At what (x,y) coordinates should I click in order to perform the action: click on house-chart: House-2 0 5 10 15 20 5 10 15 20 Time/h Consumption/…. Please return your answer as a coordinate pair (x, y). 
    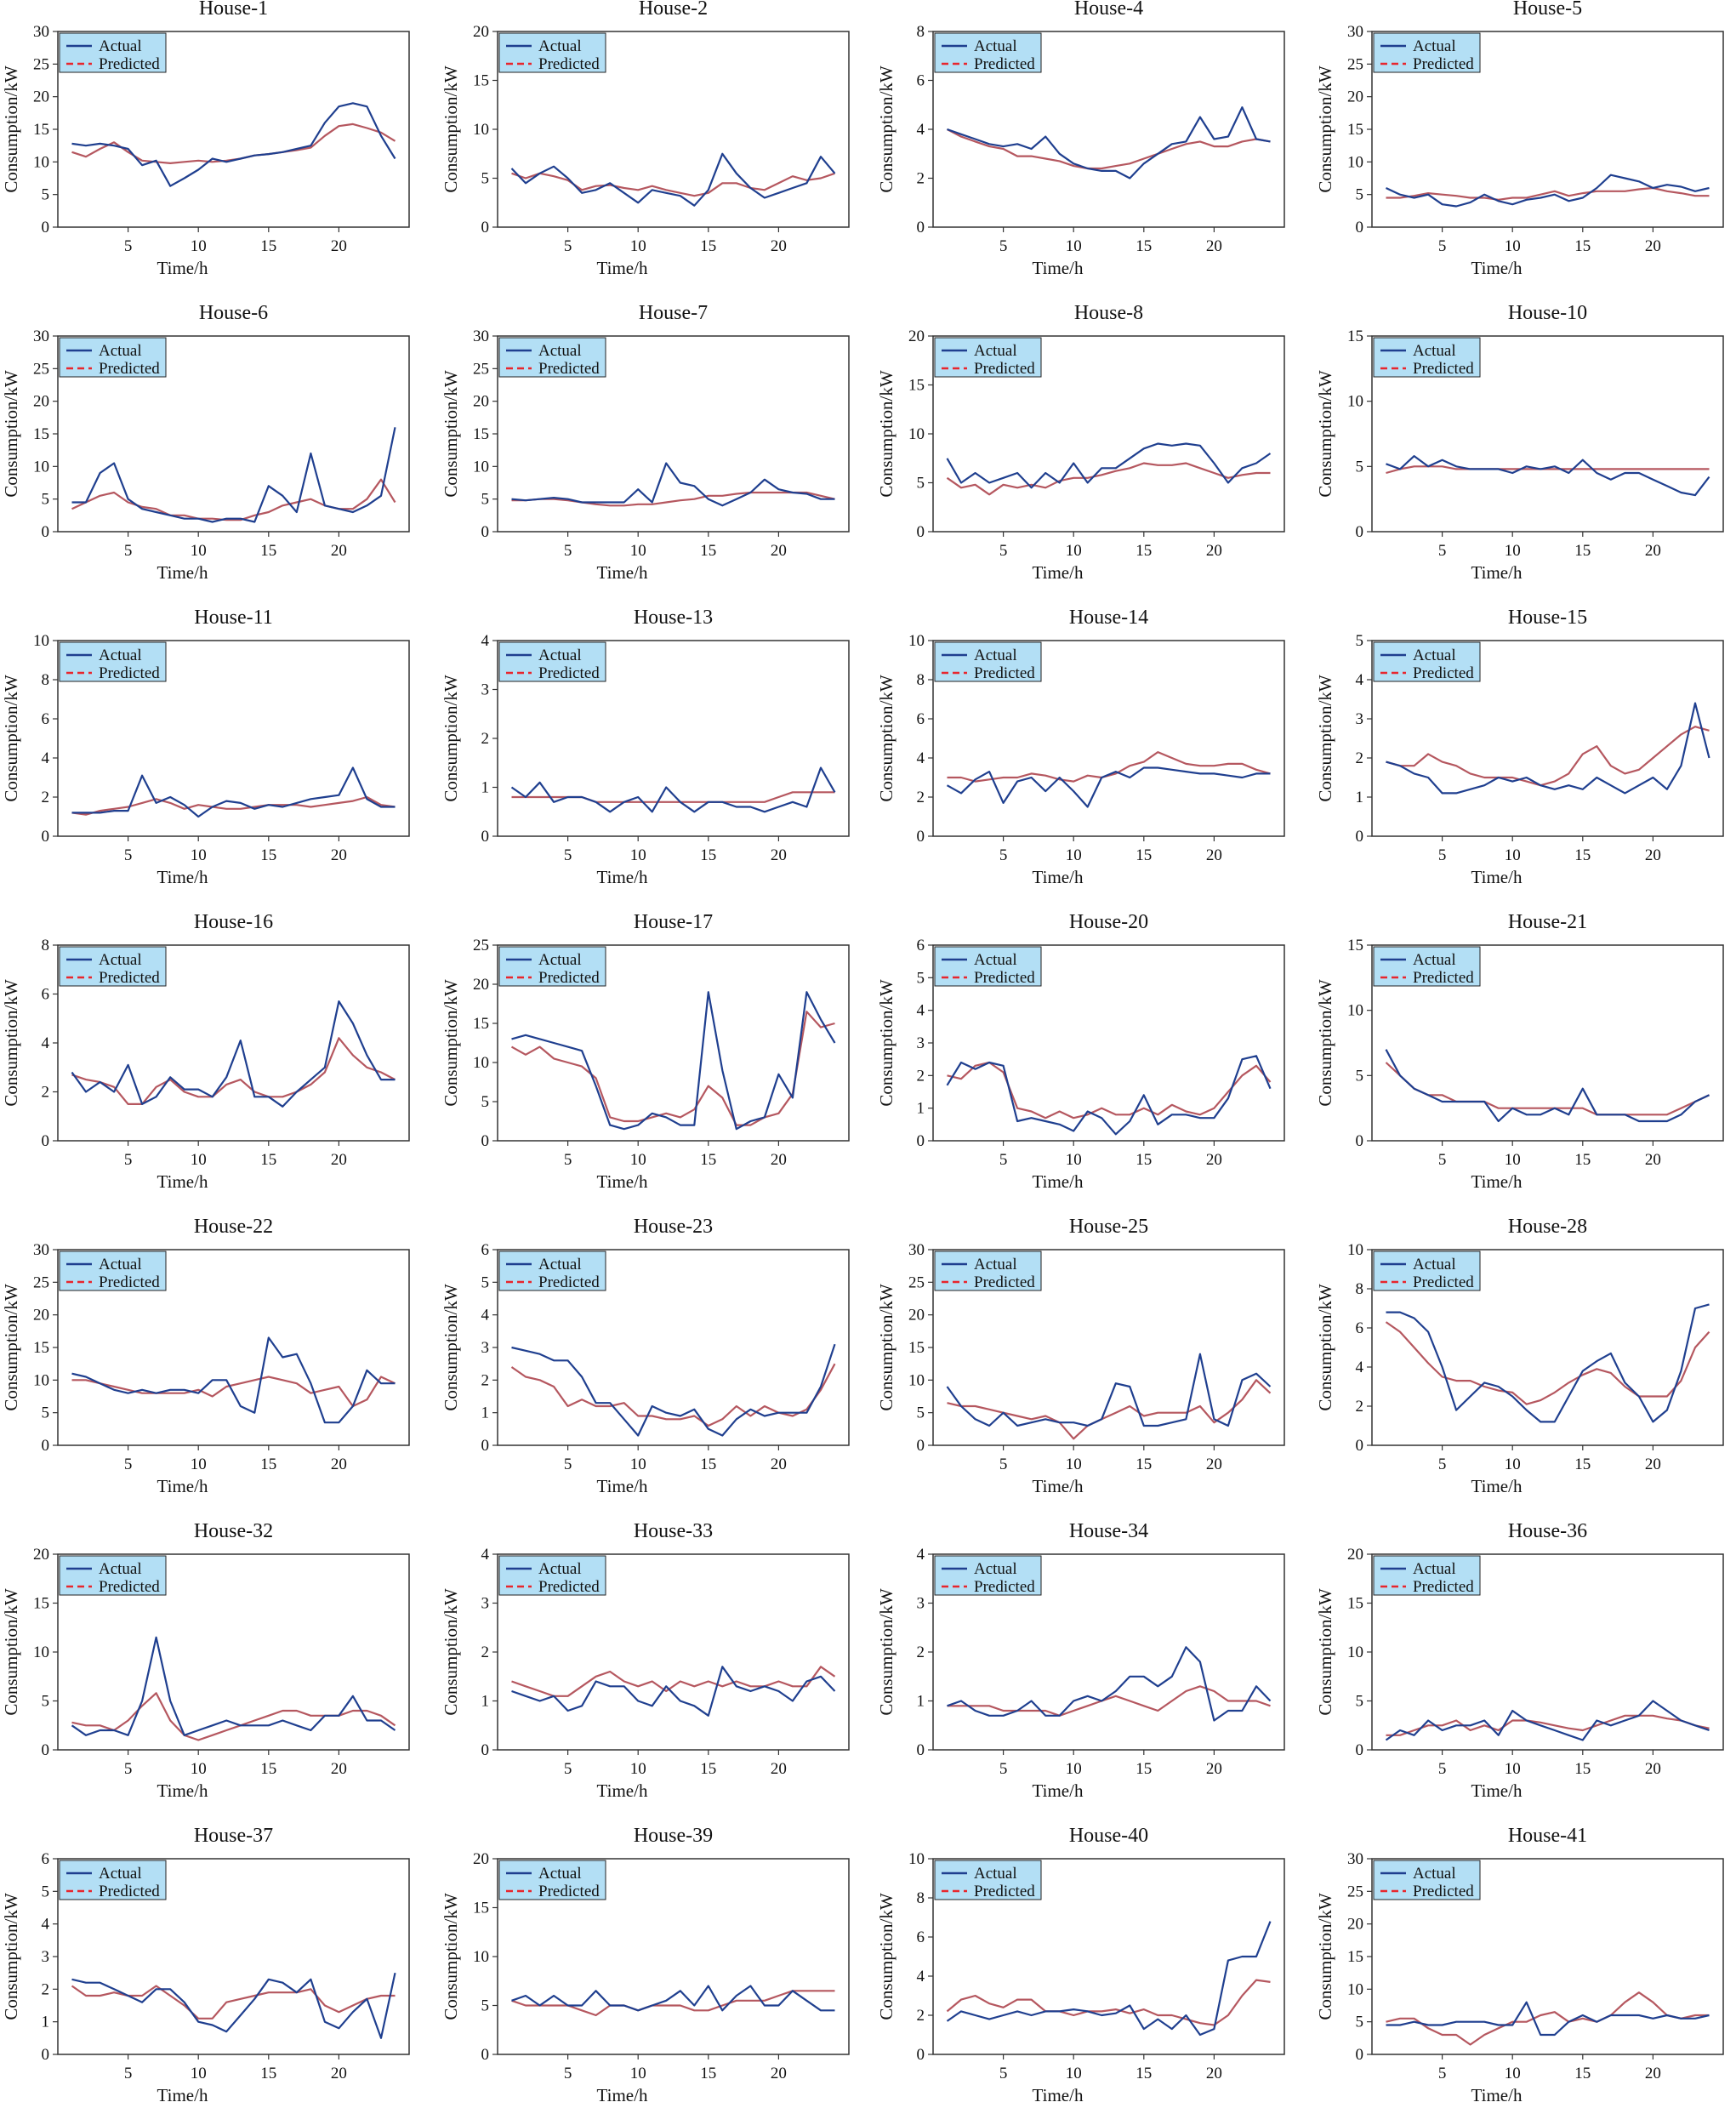
    Looking at the image, I should click on (645, 139).